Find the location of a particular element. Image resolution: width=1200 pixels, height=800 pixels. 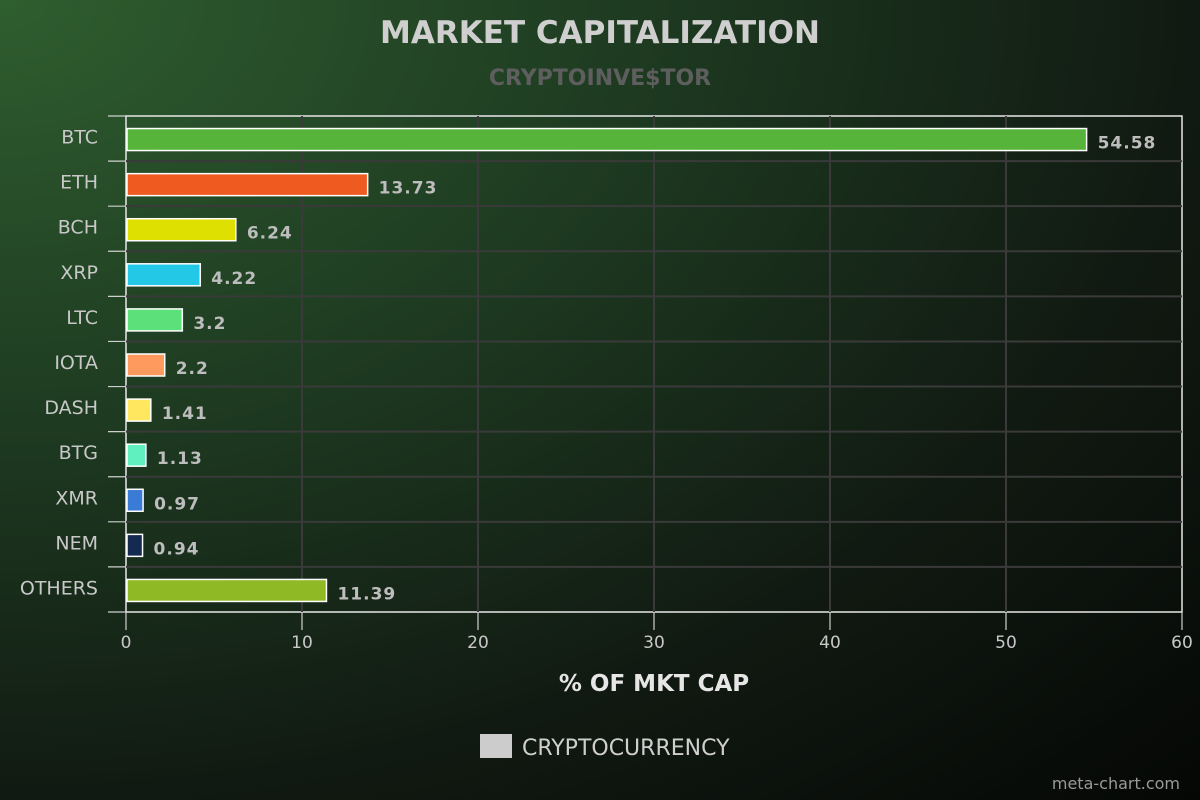

value-label: 11.39 is located at coordinates (366, 594).